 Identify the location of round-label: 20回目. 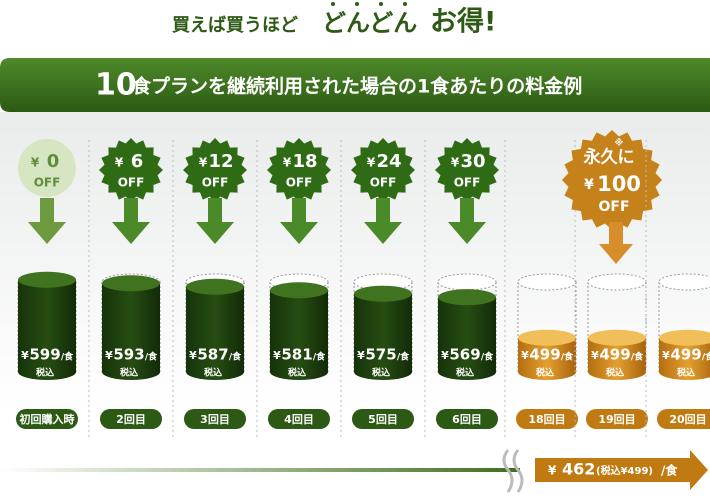
(687, 419).